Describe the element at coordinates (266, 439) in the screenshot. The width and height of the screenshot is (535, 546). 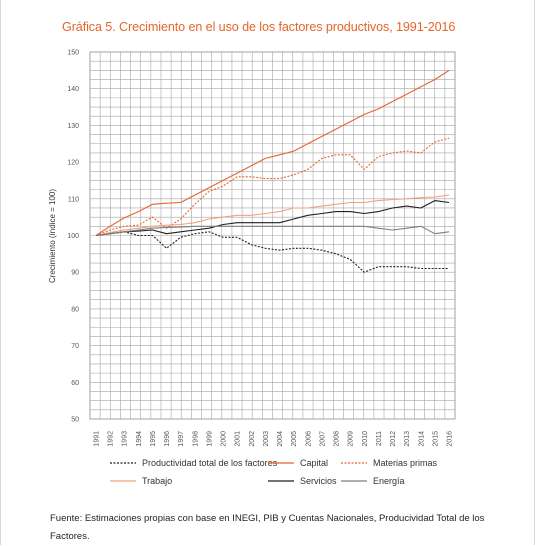
I see `x-tick-label: 2003` at that location.